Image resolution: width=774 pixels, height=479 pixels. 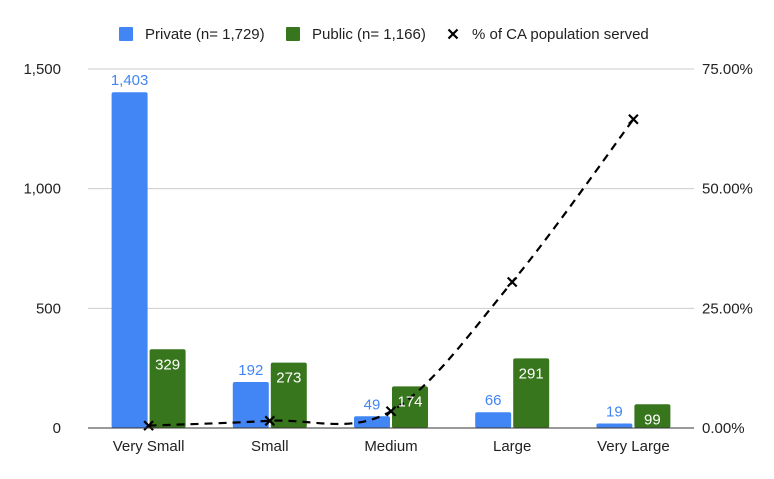 What do you see at coordinates (453, 34) in the screenshot?
I see `legend-marker-x` at bounding box center [453, 34].